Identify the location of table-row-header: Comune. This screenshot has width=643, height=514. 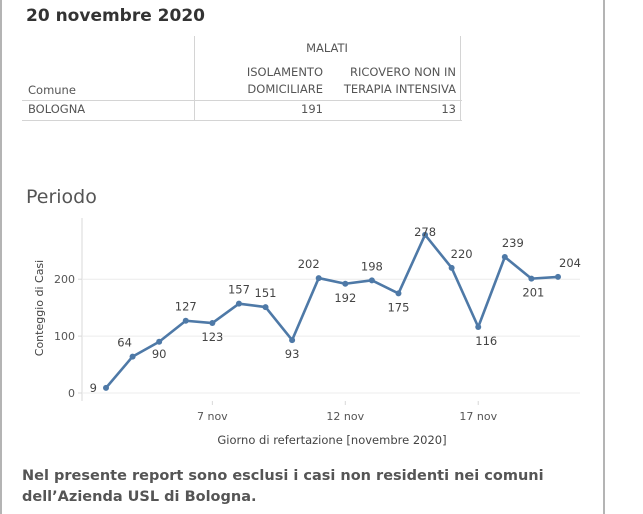
(52, 90).